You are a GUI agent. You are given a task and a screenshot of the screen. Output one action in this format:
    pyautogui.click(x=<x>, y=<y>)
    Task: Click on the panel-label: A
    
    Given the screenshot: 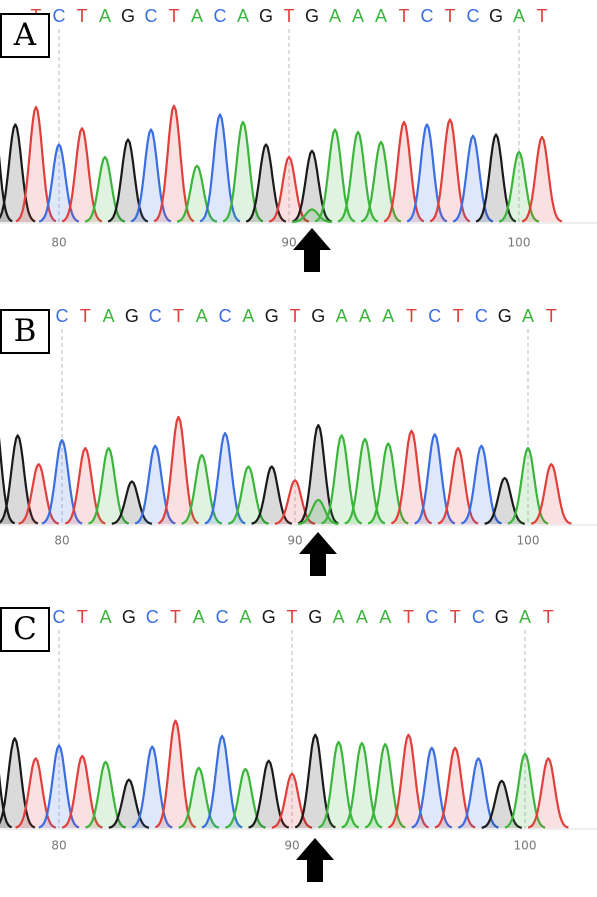 What is the action you would take?
    pyautogui.click(x=25, y=35)
    